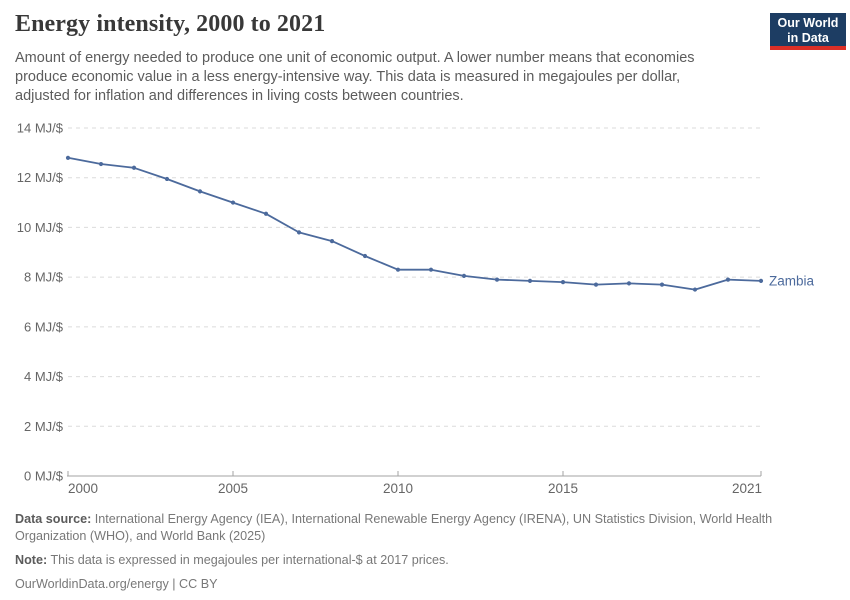 The image size is (850, 600). What do you see at coordinates (695, 289) in the screenshot?
I see `data-point-2019` at bounding box center [695, 289].